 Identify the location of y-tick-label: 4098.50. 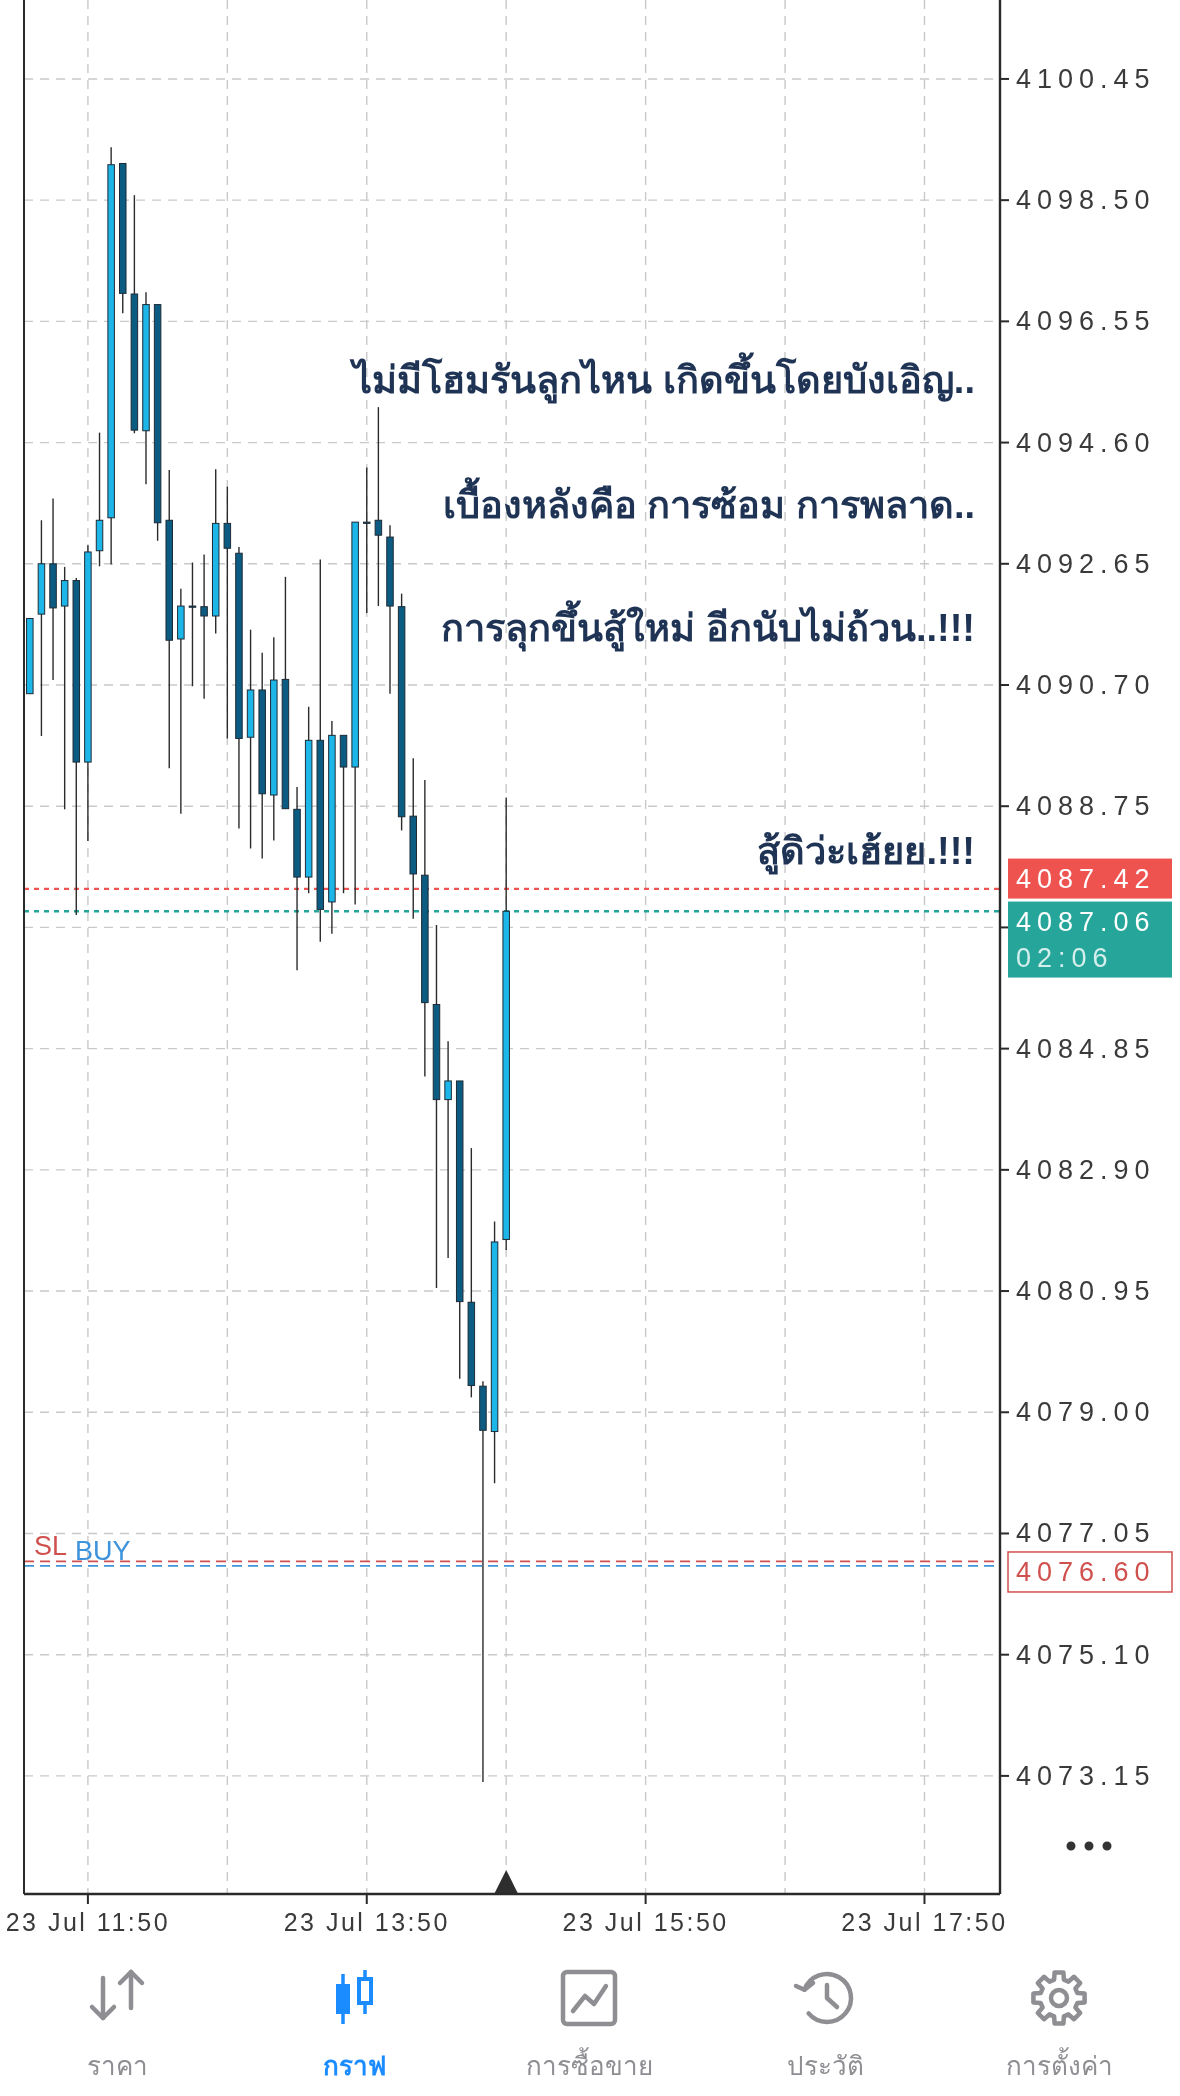
(1086, 200).